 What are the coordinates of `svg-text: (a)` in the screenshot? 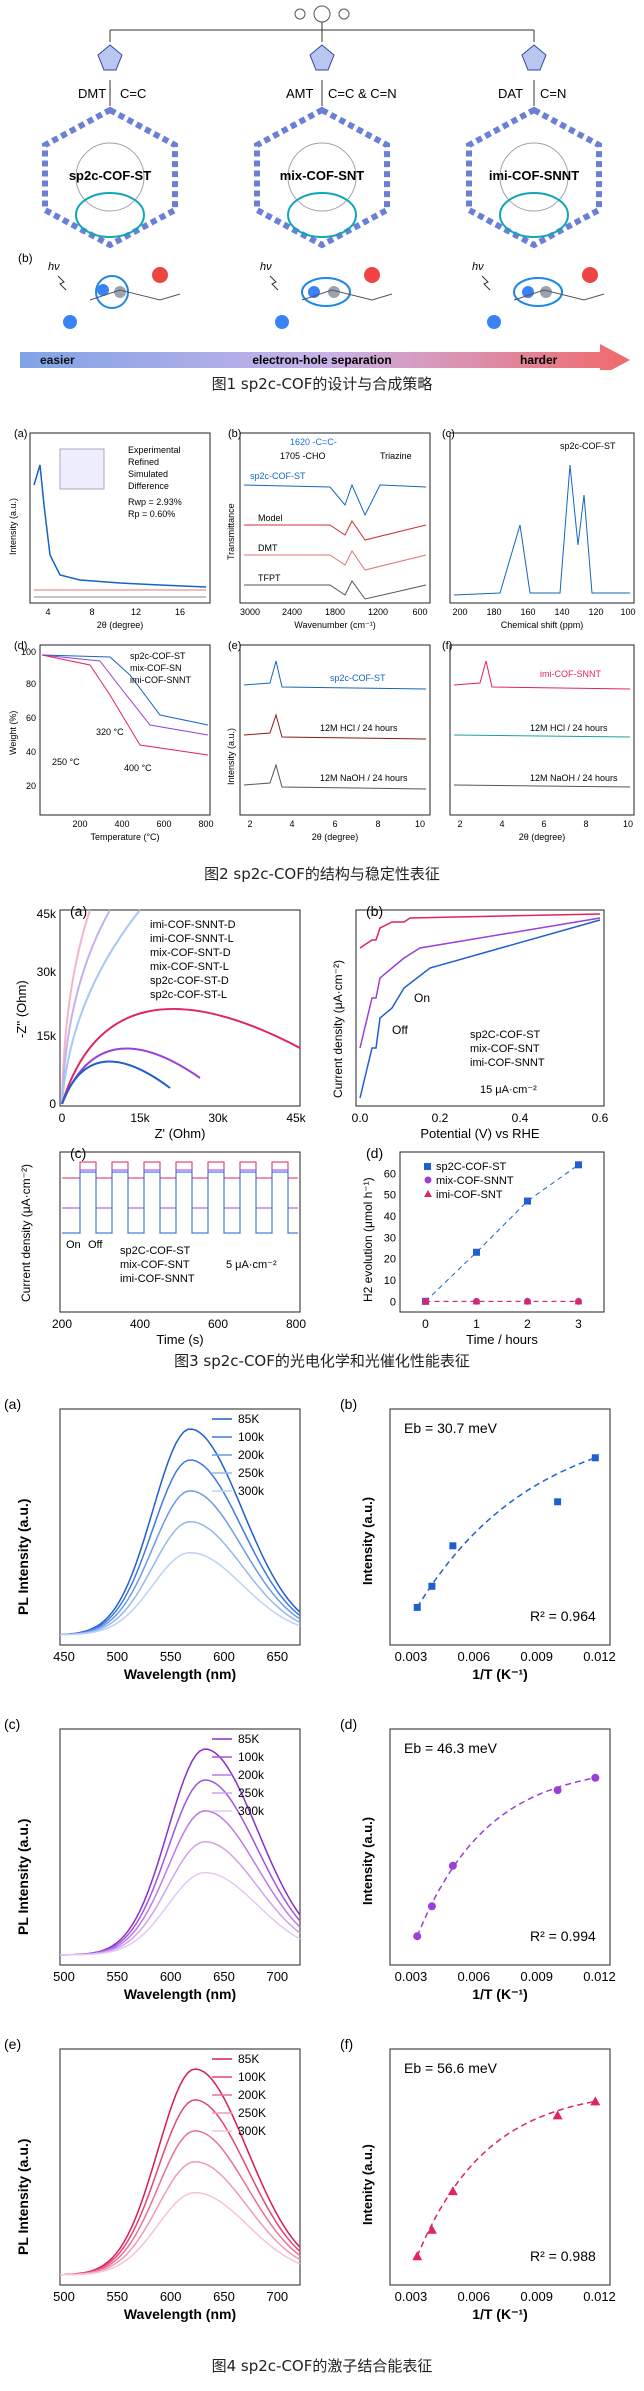 It's located at (20, 434).